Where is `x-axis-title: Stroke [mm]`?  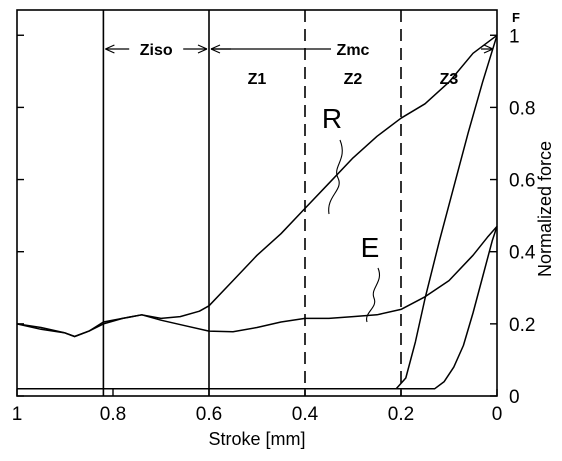 x-axis-title: Stroke [mm] is located at coordinates (256, 439).